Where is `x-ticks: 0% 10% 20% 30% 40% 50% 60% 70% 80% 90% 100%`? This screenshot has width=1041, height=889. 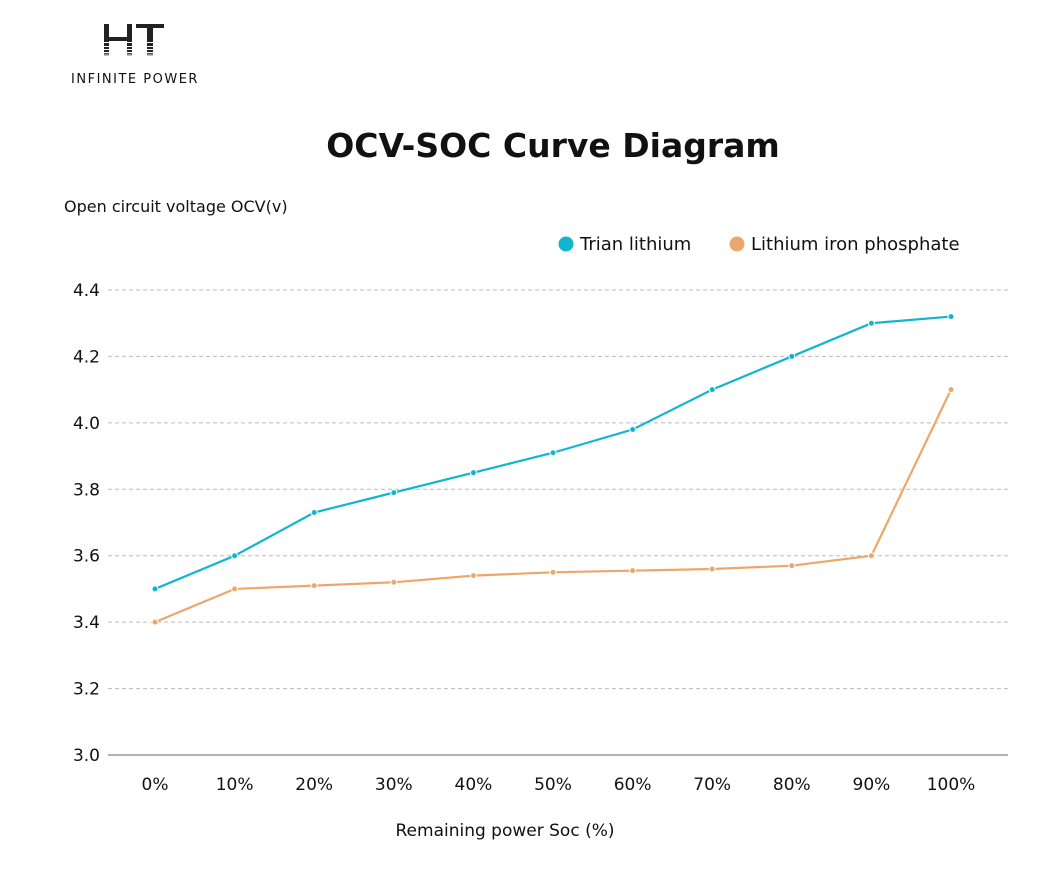
x-ticks: 0% 10% 20% 30% 40% 50% 60% 70% 80% 90% 100% is located at coordinates (559, 785).